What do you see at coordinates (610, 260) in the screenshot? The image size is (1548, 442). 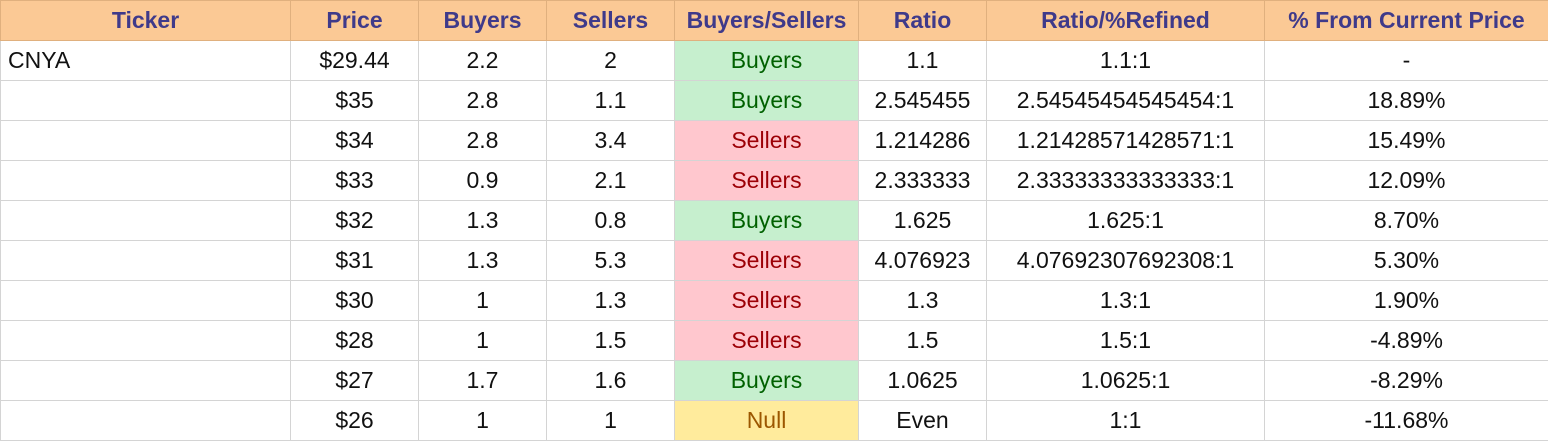 I see `sellers-cell: 5.3` at bounding box center [610, 260].